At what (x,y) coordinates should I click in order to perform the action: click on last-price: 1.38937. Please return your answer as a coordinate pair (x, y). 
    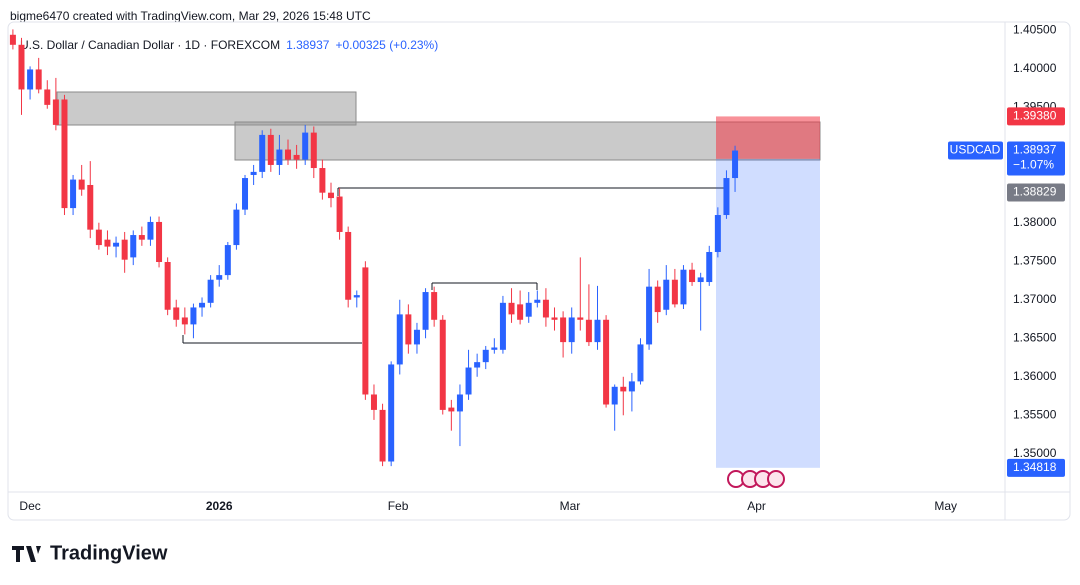
    Looking at the image, I should click on (308, 45).